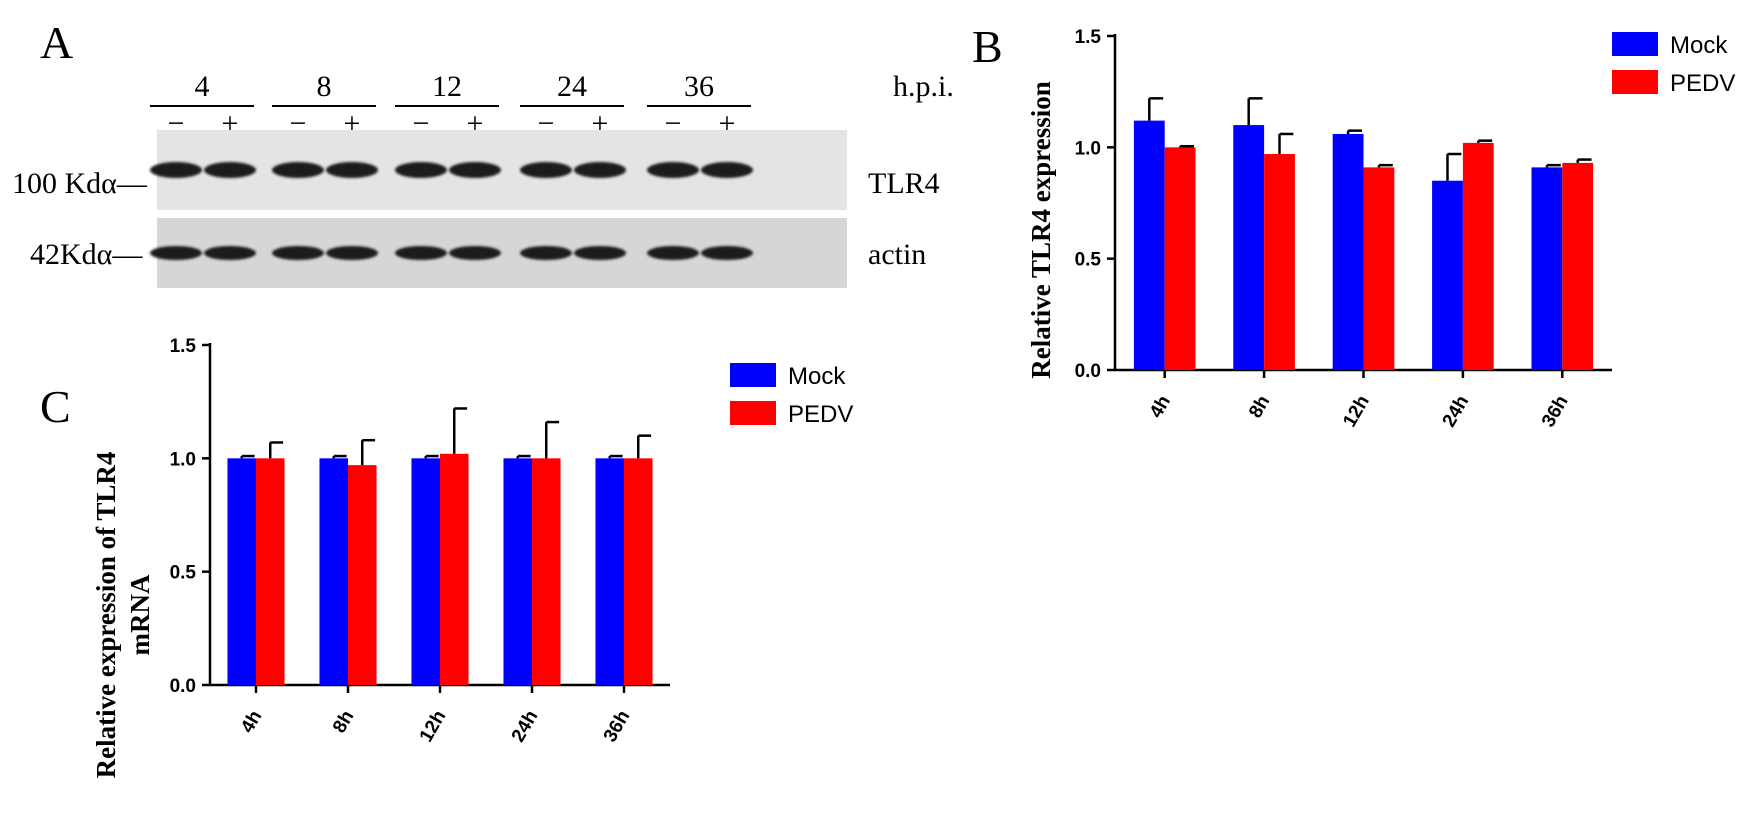  What do you see at coordinates (86, 254) in the screenshot?
I see `actin-marker-label: 42Kdα—` at bounding box center [86, 254].